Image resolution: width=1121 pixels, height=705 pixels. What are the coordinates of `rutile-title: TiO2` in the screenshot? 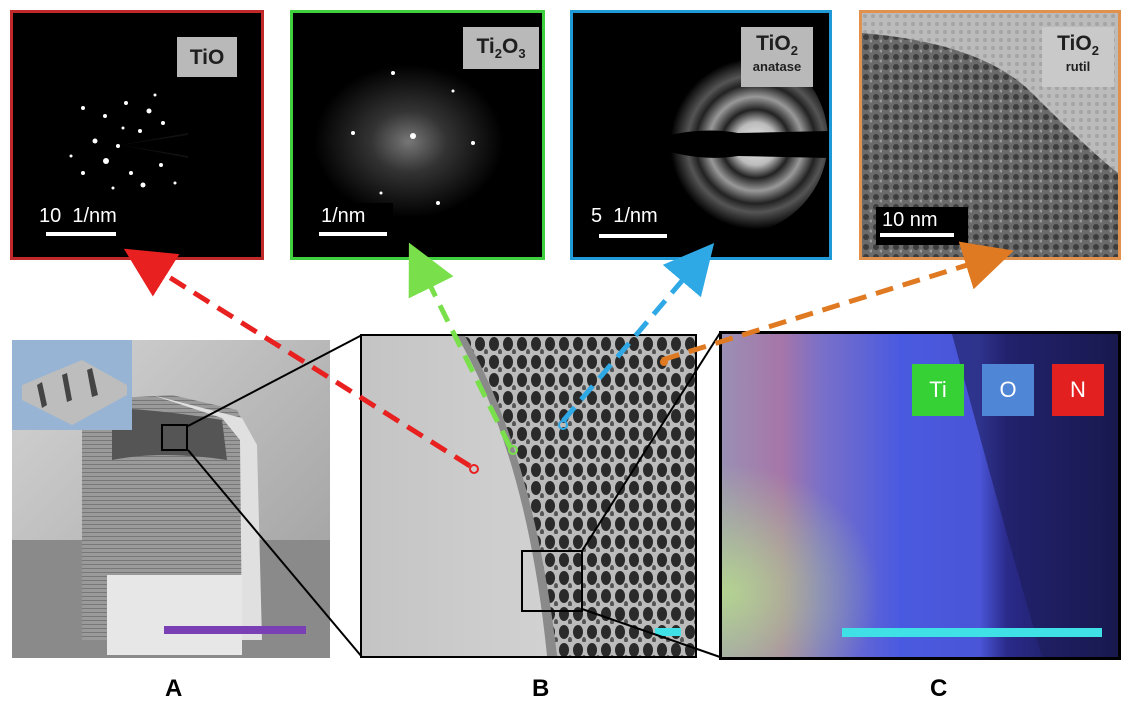 It's located at (1078, 45).